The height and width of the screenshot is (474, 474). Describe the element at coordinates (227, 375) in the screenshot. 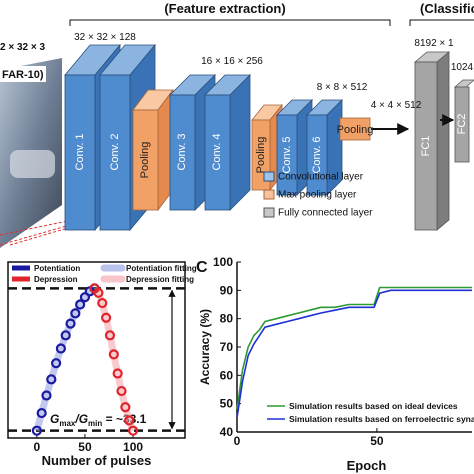

I see `y-tick-label: 60` at that location.